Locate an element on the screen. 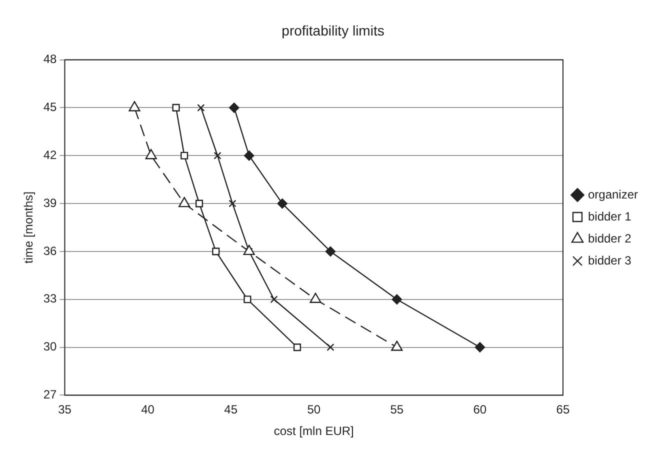 This screenshot has width=668, height=458. legend-label: bidder 3 is located at coordinates (610, 260).